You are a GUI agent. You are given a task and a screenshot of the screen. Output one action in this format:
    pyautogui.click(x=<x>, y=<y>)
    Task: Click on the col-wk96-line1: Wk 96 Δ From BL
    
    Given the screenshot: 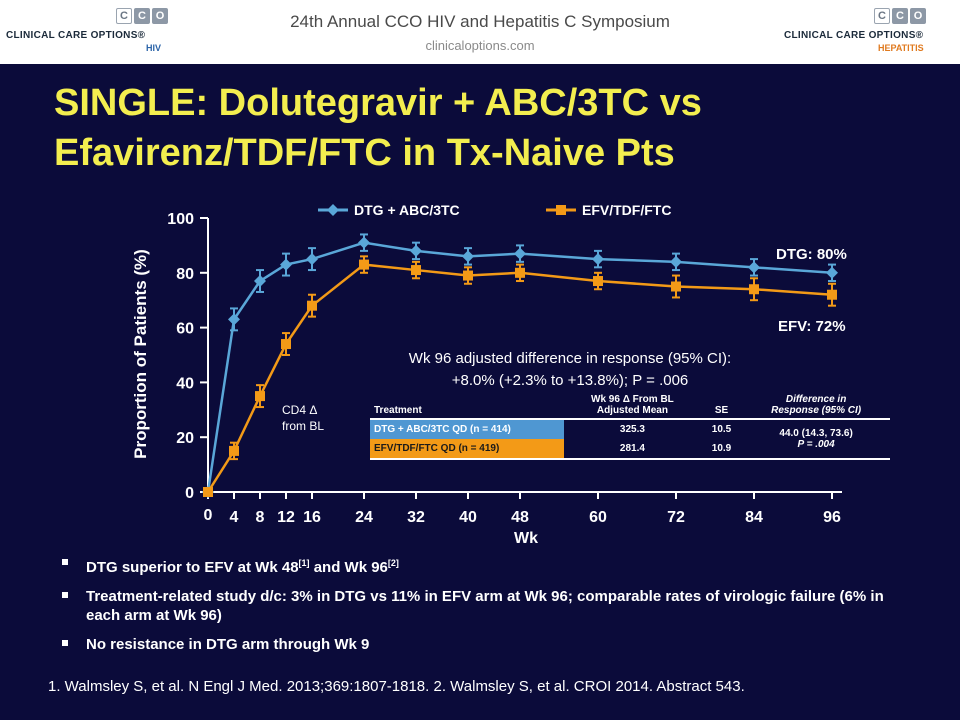 What is the action you would take?
    pyautogui.click(x=632, y=399)
    